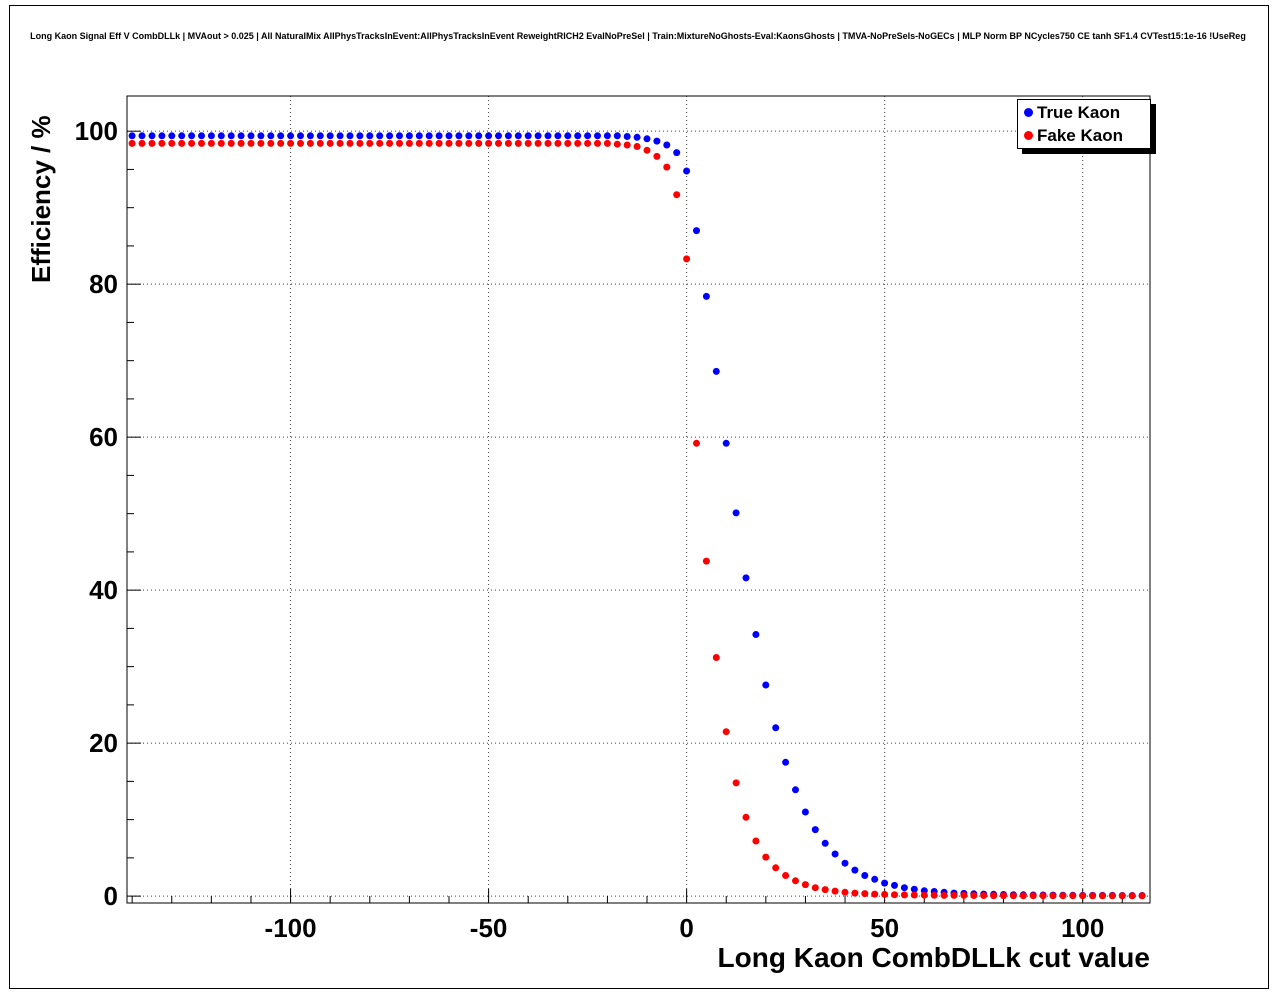  Describe the element at coordinates (96, 513) in the screenshot. I see `y-tick-labels: 0 20 40 60 80 100` at that location.